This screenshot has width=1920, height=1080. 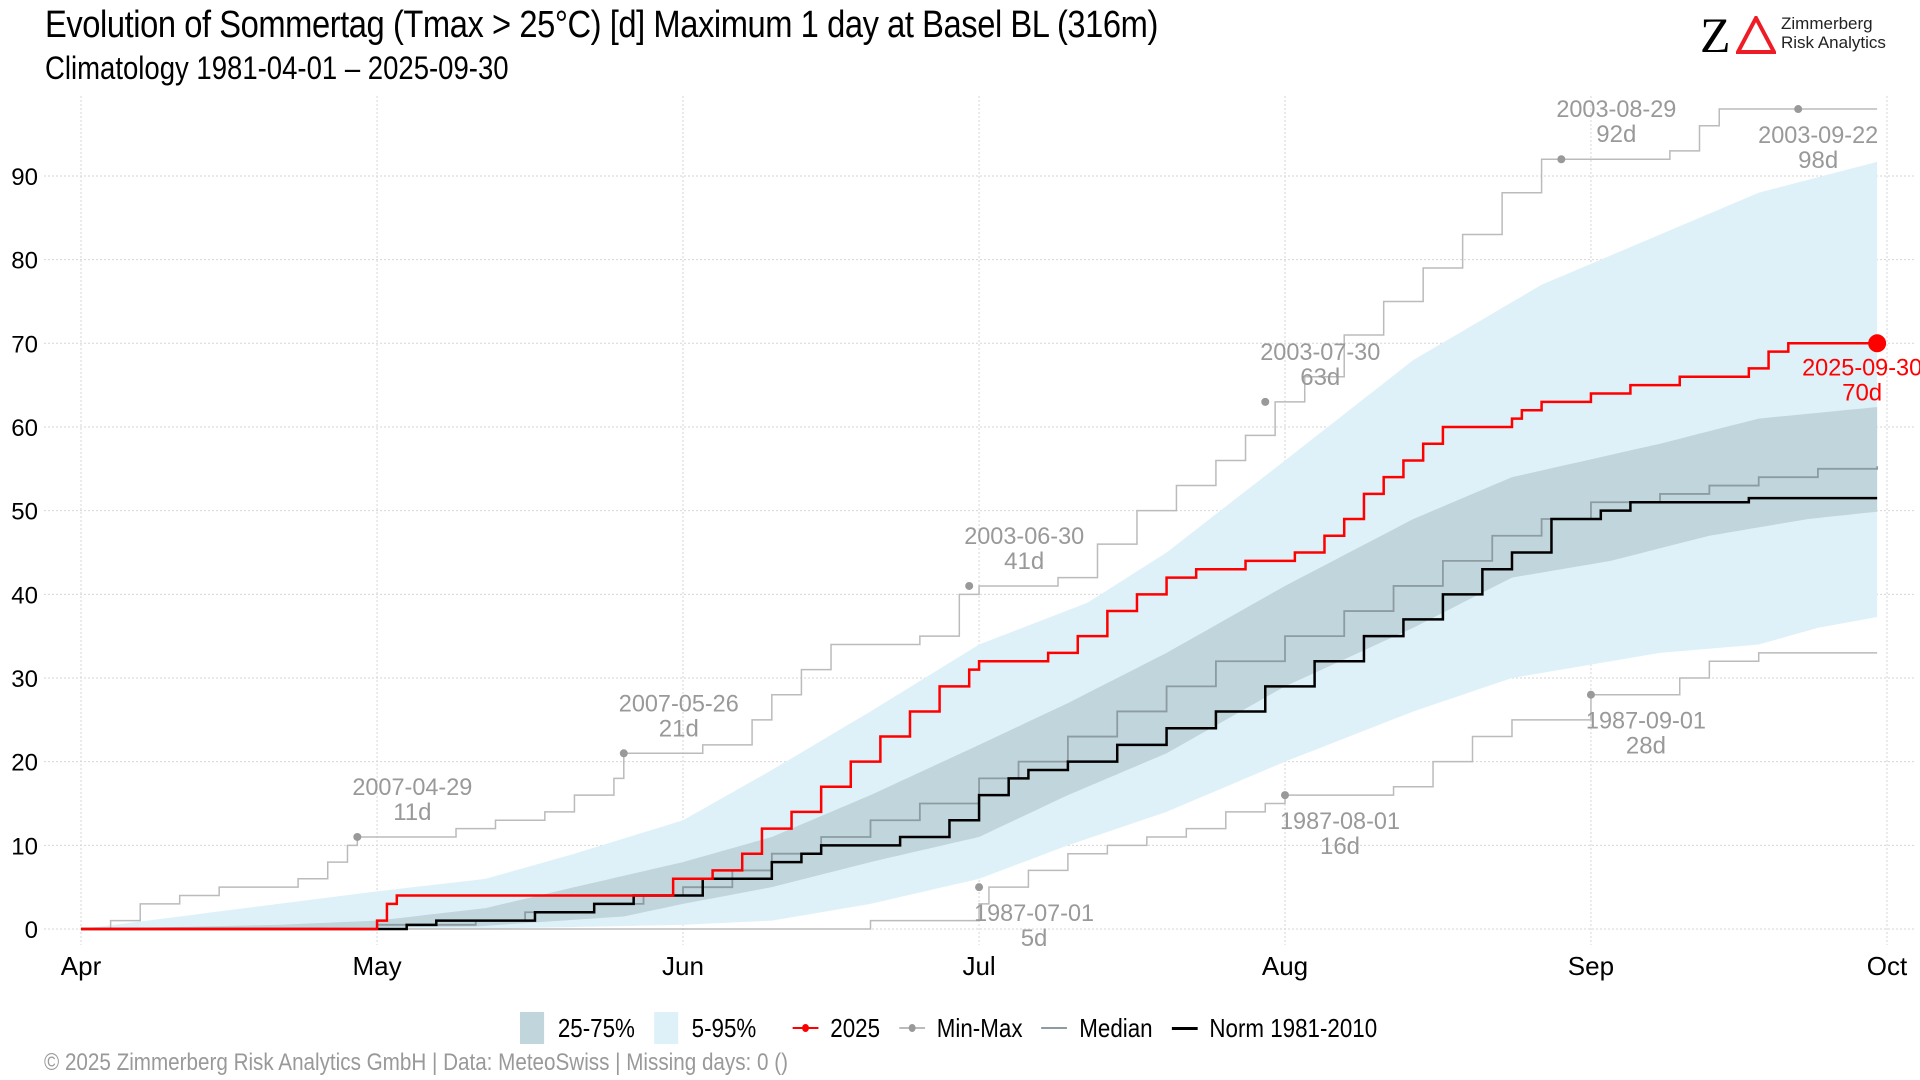 I want to click on y-tick-label: 90, so click(x=24, y=177).